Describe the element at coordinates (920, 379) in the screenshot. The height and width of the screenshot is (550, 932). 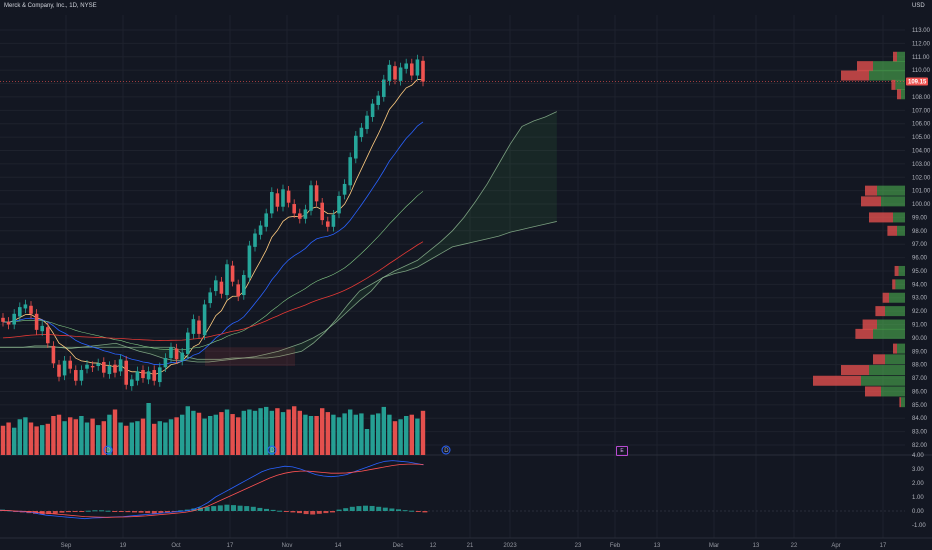
I see `price-tick-label: 87.00` at that location.